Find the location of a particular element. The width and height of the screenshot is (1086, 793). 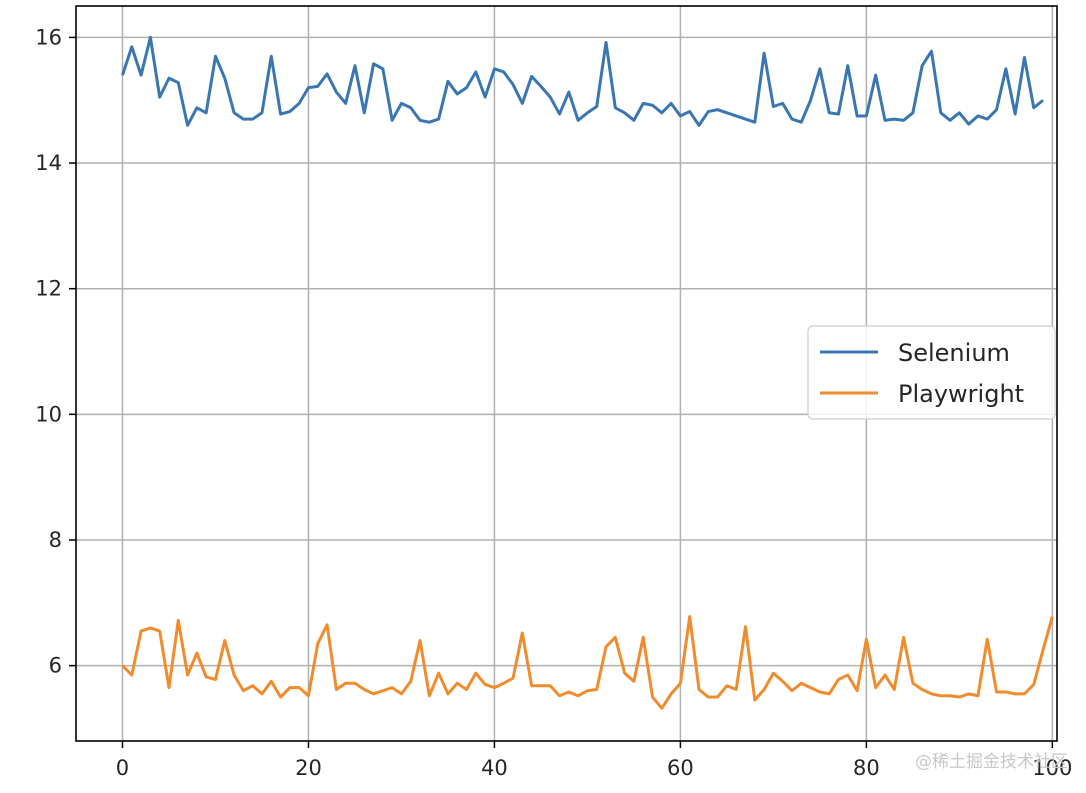

x-tick-label: 80 is located at coordinates (866, 768).